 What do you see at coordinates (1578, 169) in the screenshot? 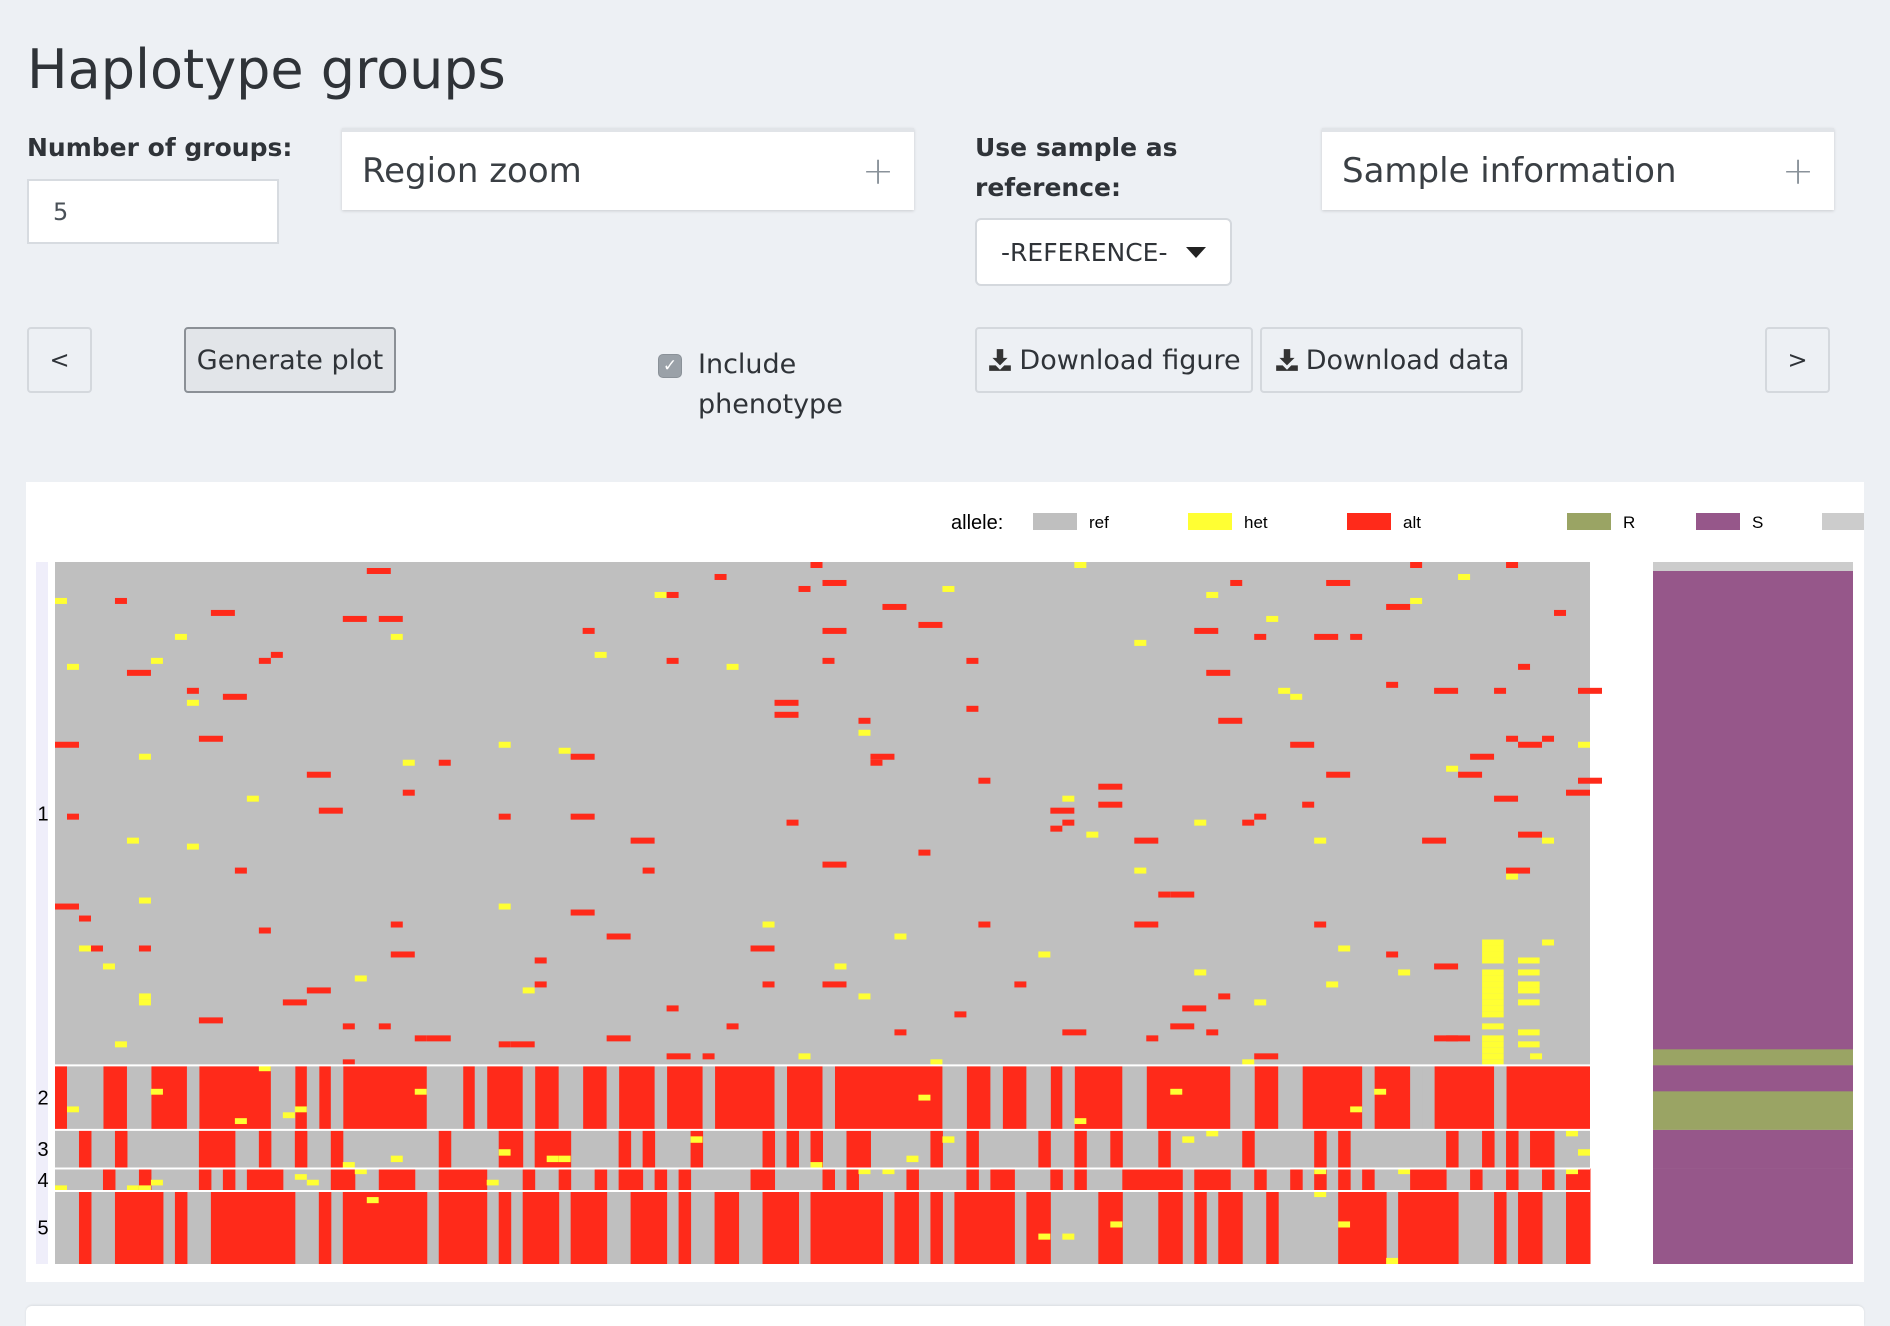
I see `sample-information-accordion: Sample information +` at bounding box center [1578, 169].